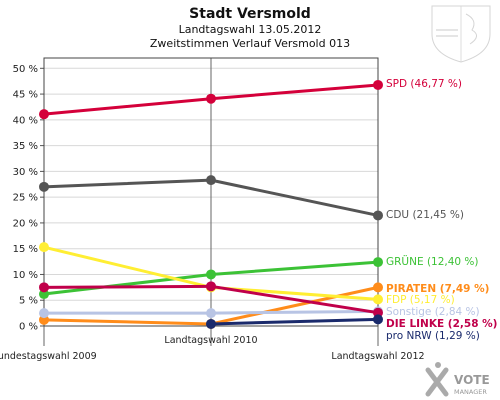  Describe the element at coordinates (250, 14) in the screenshot. I see `chart-title: Stadt Versmold` at that location.